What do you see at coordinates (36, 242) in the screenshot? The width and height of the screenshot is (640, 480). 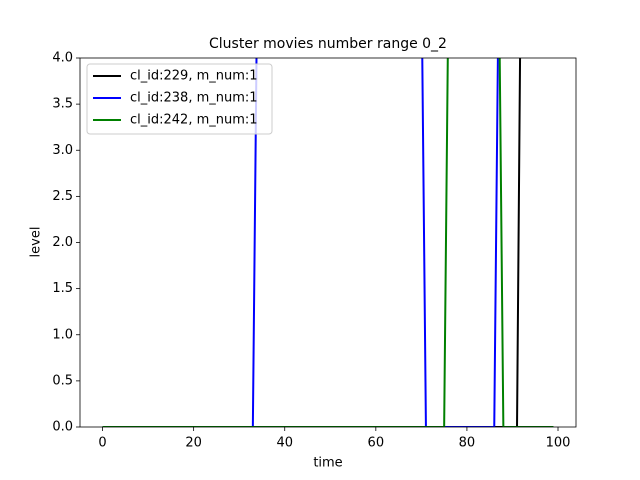 I see `y-axis-label: level` at bounding box center [36, 242].